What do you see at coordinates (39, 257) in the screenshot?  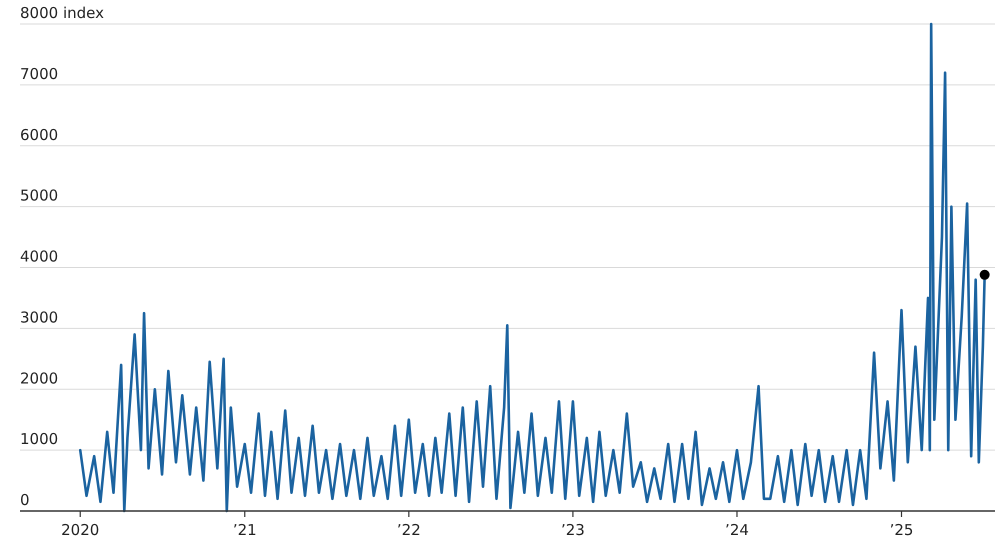 I see `y-tick-label: 4000` at bounding box center [39, 257].